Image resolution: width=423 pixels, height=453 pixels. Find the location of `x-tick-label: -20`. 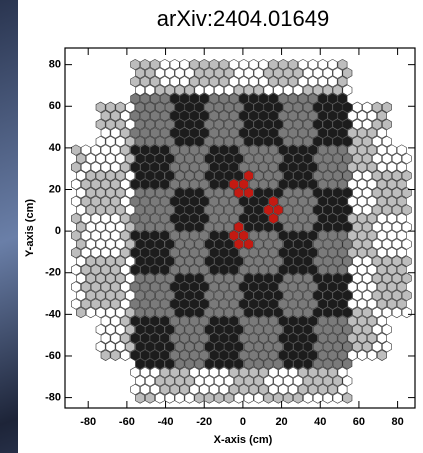

x-tick-label: -20 is located at coordinates (204, 422).